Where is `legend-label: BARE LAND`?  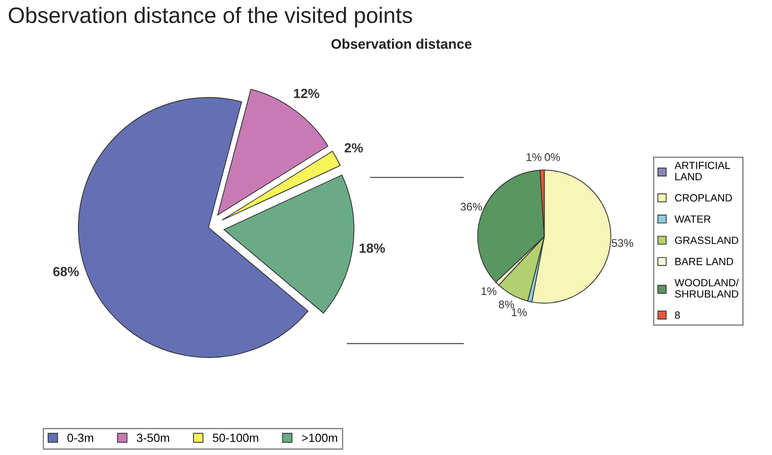
legend-label: BARE LAND is located at coordinates (704, 262).